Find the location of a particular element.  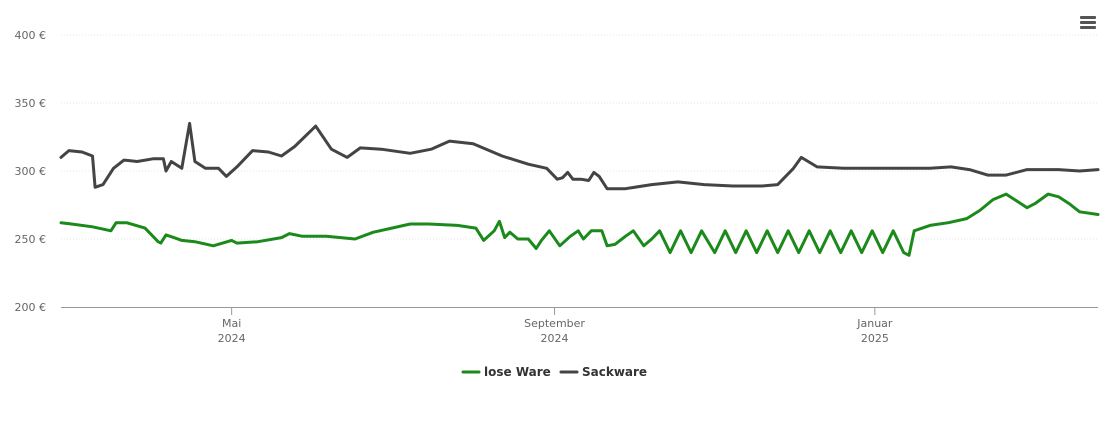

y-tick-label: 300 € is located at coordinates (31, 171).